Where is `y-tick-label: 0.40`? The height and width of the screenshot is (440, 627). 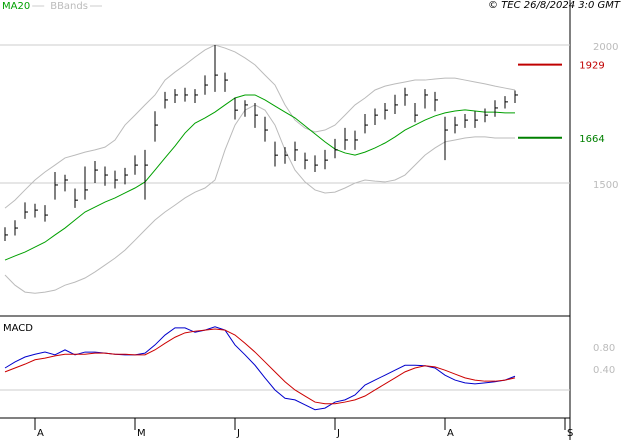 y-tick-label: 0.40 is located at coordinates (604, 370).